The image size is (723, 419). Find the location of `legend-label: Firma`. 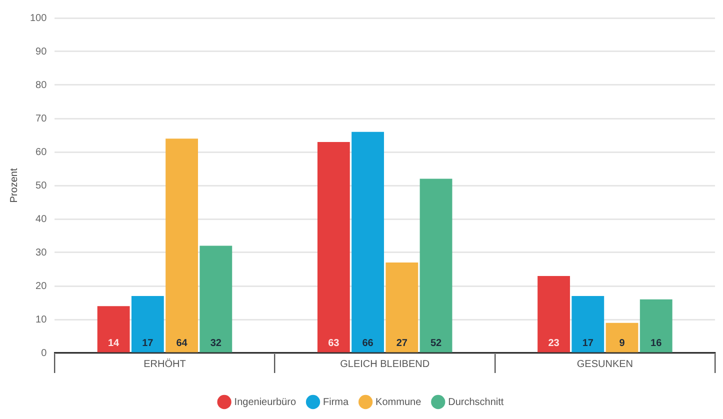

legend-label: Firma is located at coordinates (336, 402).